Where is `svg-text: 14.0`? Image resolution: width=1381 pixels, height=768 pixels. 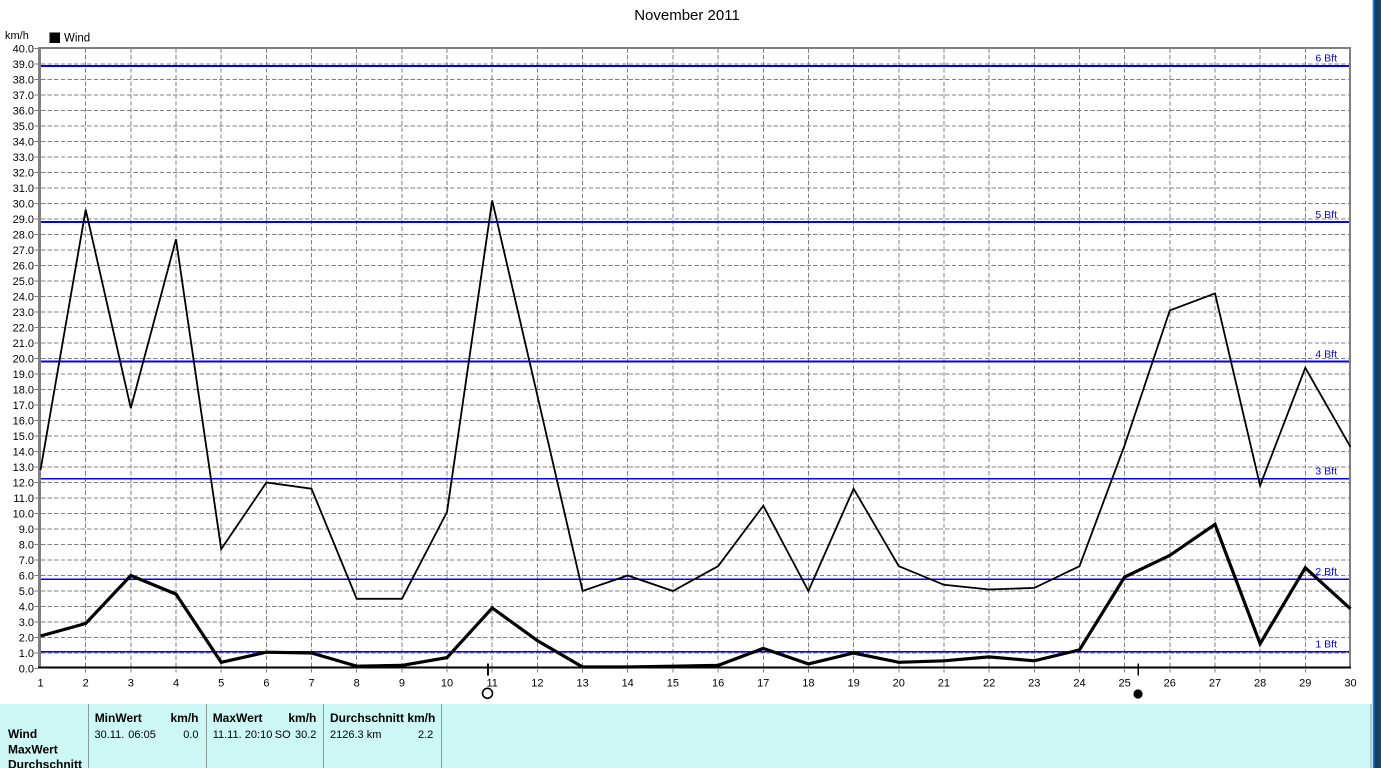 svg-text: 14.0 is located at coordinates (23, 453).